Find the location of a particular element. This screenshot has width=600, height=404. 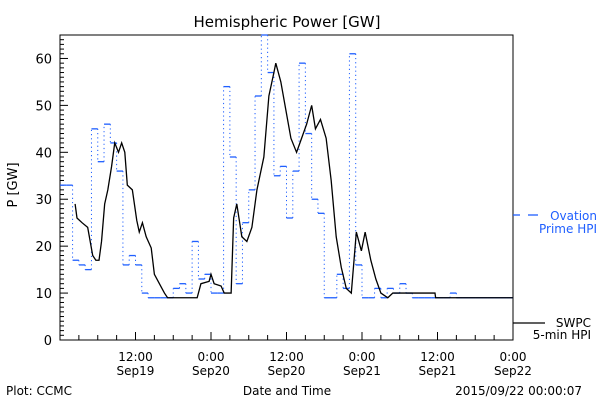

footer-plot-credit: Plot: CCMC is located at coordinates (39, 391).